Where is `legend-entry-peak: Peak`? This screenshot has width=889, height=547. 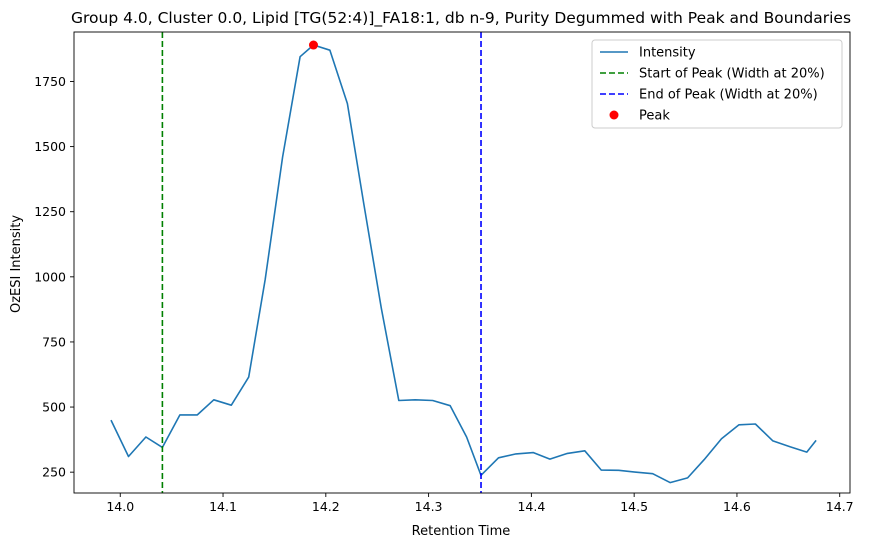
legend-entry-peak: Peak is located at coordinates (639, 116).